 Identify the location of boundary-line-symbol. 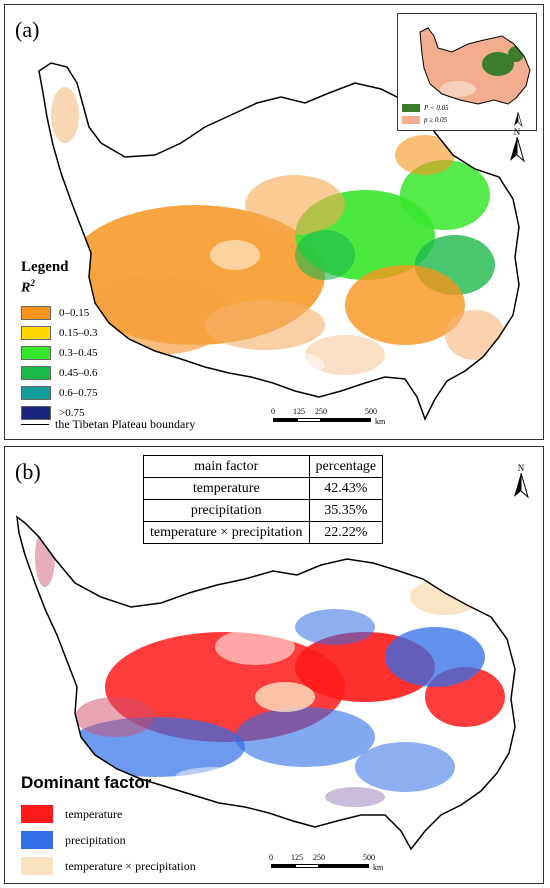
(35, 424).